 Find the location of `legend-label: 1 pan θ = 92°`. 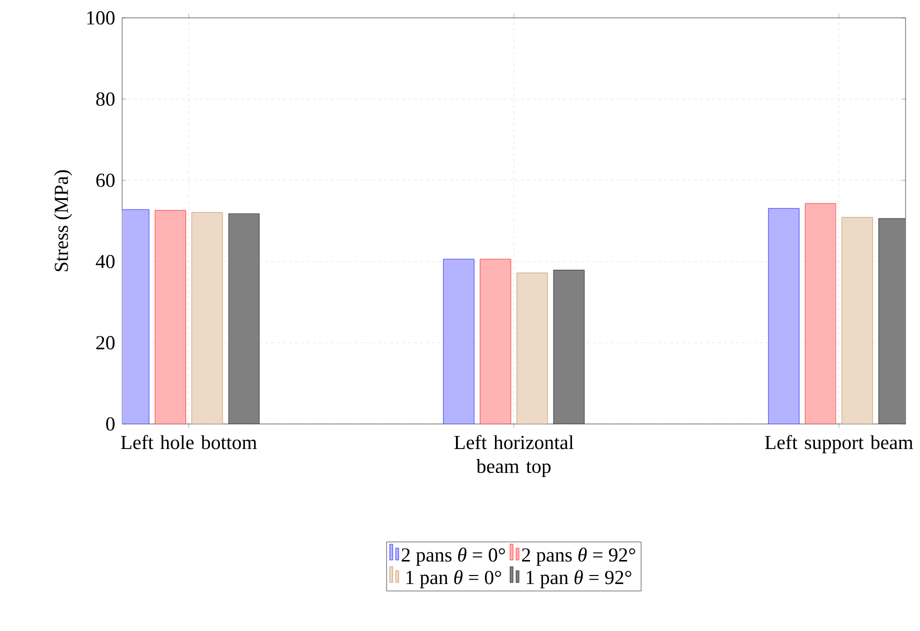

legend-label: 1 pan θ = 92° is located at coordinates (579, 579).